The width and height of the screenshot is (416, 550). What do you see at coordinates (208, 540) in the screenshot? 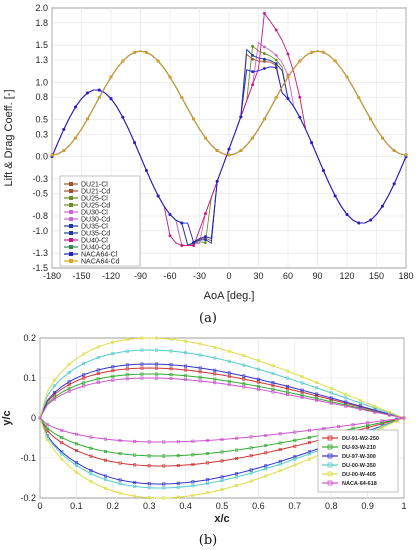
I see `panel-label-b: (b)` at bounding box center [208, 540].